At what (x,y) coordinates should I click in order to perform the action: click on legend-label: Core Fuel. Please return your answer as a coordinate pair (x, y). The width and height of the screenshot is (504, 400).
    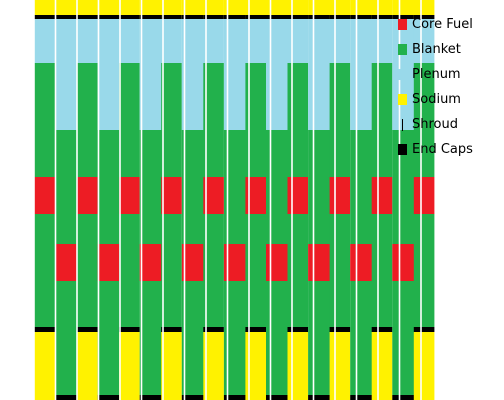
    Looking at the image, I should click on (442, 24).